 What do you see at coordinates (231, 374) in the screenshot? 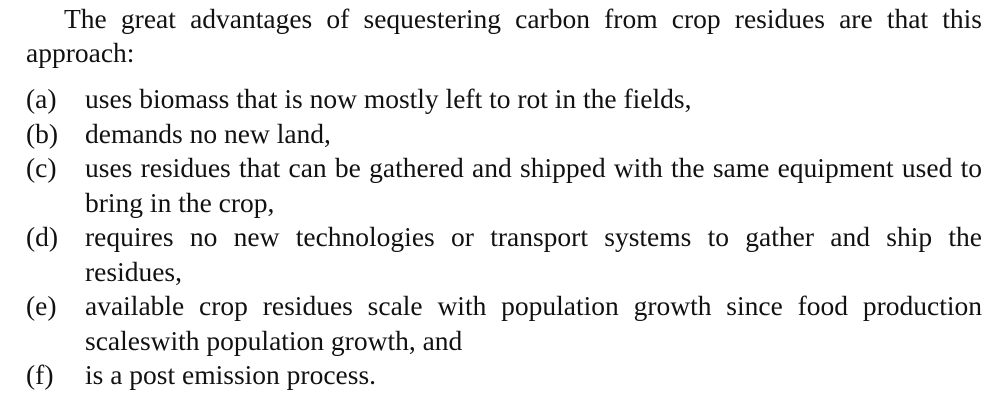
I see `list-item-text: is a post emission process.` at bounding box center [231, 374].